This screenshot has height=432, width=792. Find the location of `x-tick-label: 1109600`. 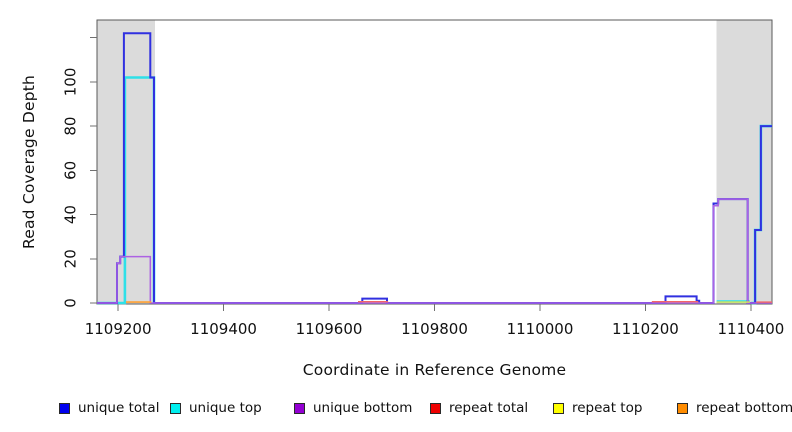

x-tick-label: 1109600 is located at coordinates (329, 329).